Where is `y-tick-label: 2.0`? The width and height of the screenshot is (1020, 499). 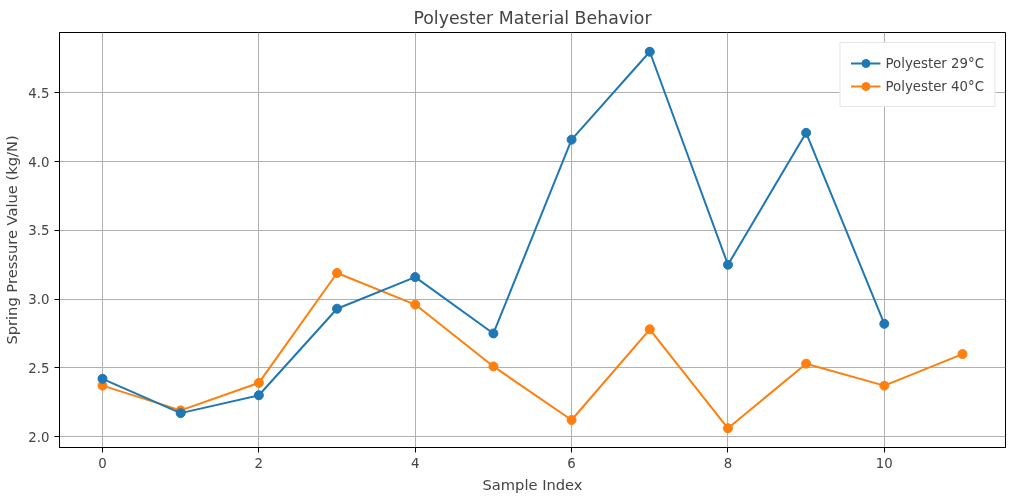 y-tick-label: 2.0 is located at coordinates (39, 437).